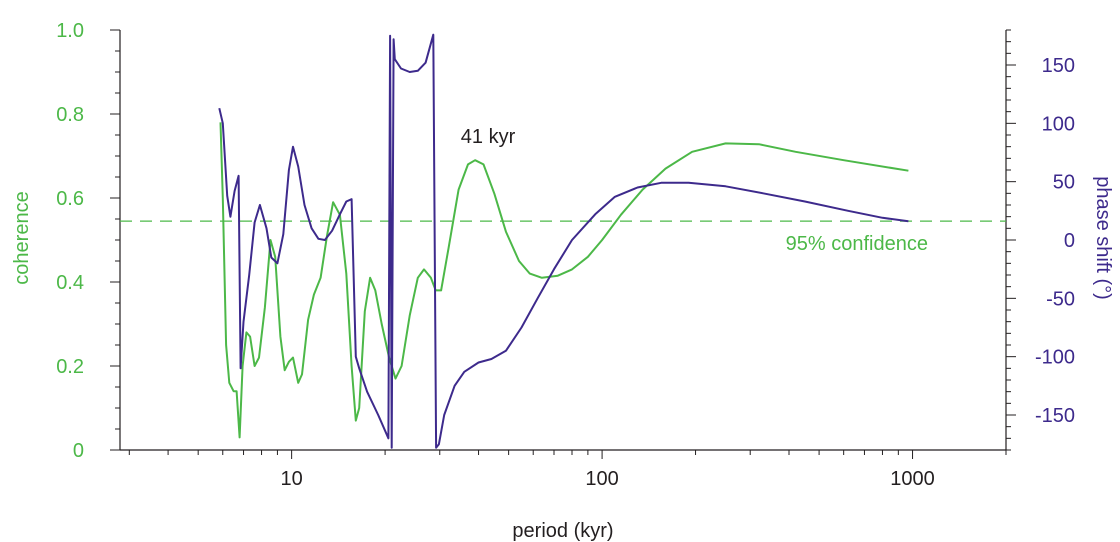 The width and height of the screenshot is (1120, 542). Describe the element at coordinates (70, 31) in the screenshot. I see `left-tick-label: 1.0` at that location.